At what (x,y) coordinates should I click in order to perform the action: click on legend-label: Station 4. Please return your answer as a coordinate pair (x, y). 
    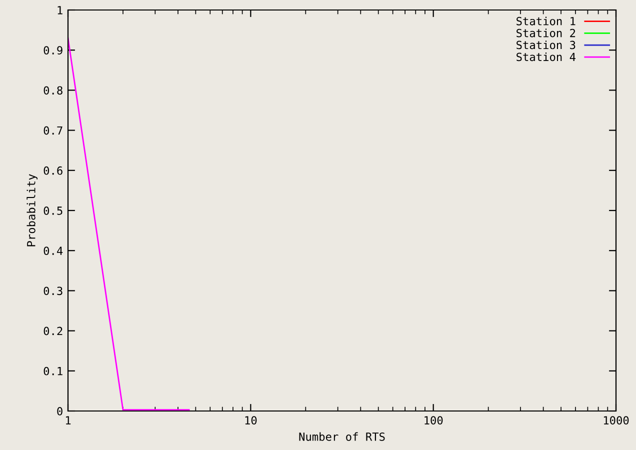
    Looking at the image, I should click on (546, 57).